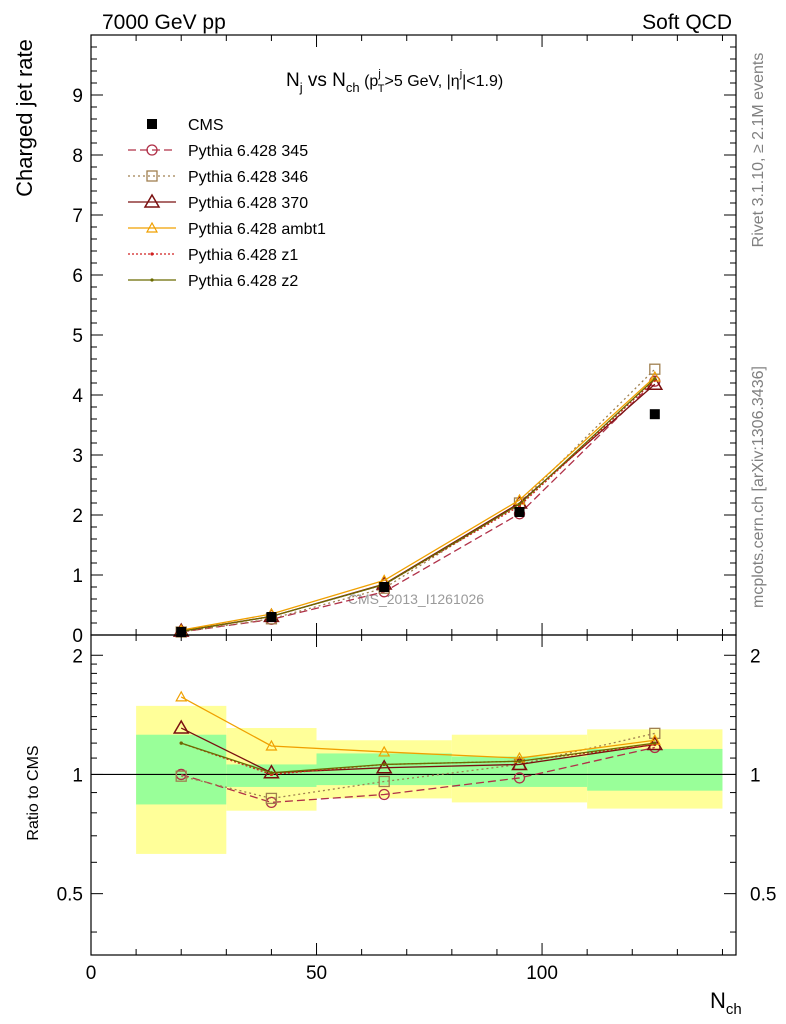  What do you see at coordinates (248, 151) in the screenshot?
I see `legend-label-0: Pythia 6.428 345` at bounding box center [248, 151].